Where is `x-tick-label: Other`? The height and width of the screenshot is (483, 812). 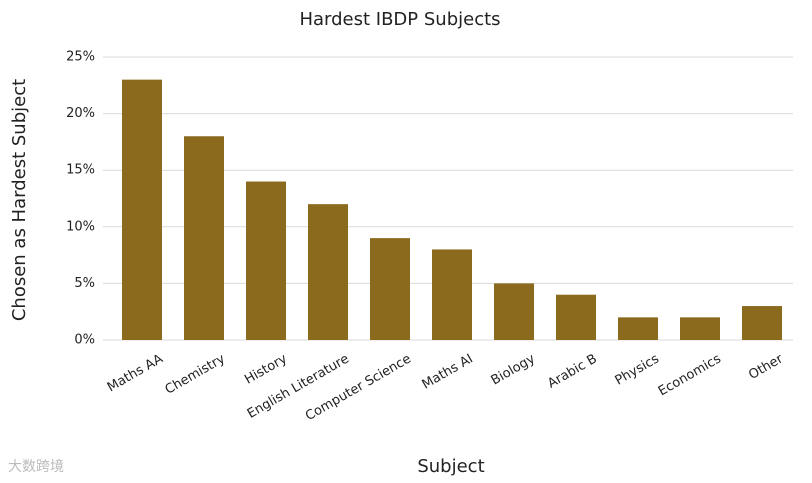
x-tick-label: Other is located at coordinates (766, 367).